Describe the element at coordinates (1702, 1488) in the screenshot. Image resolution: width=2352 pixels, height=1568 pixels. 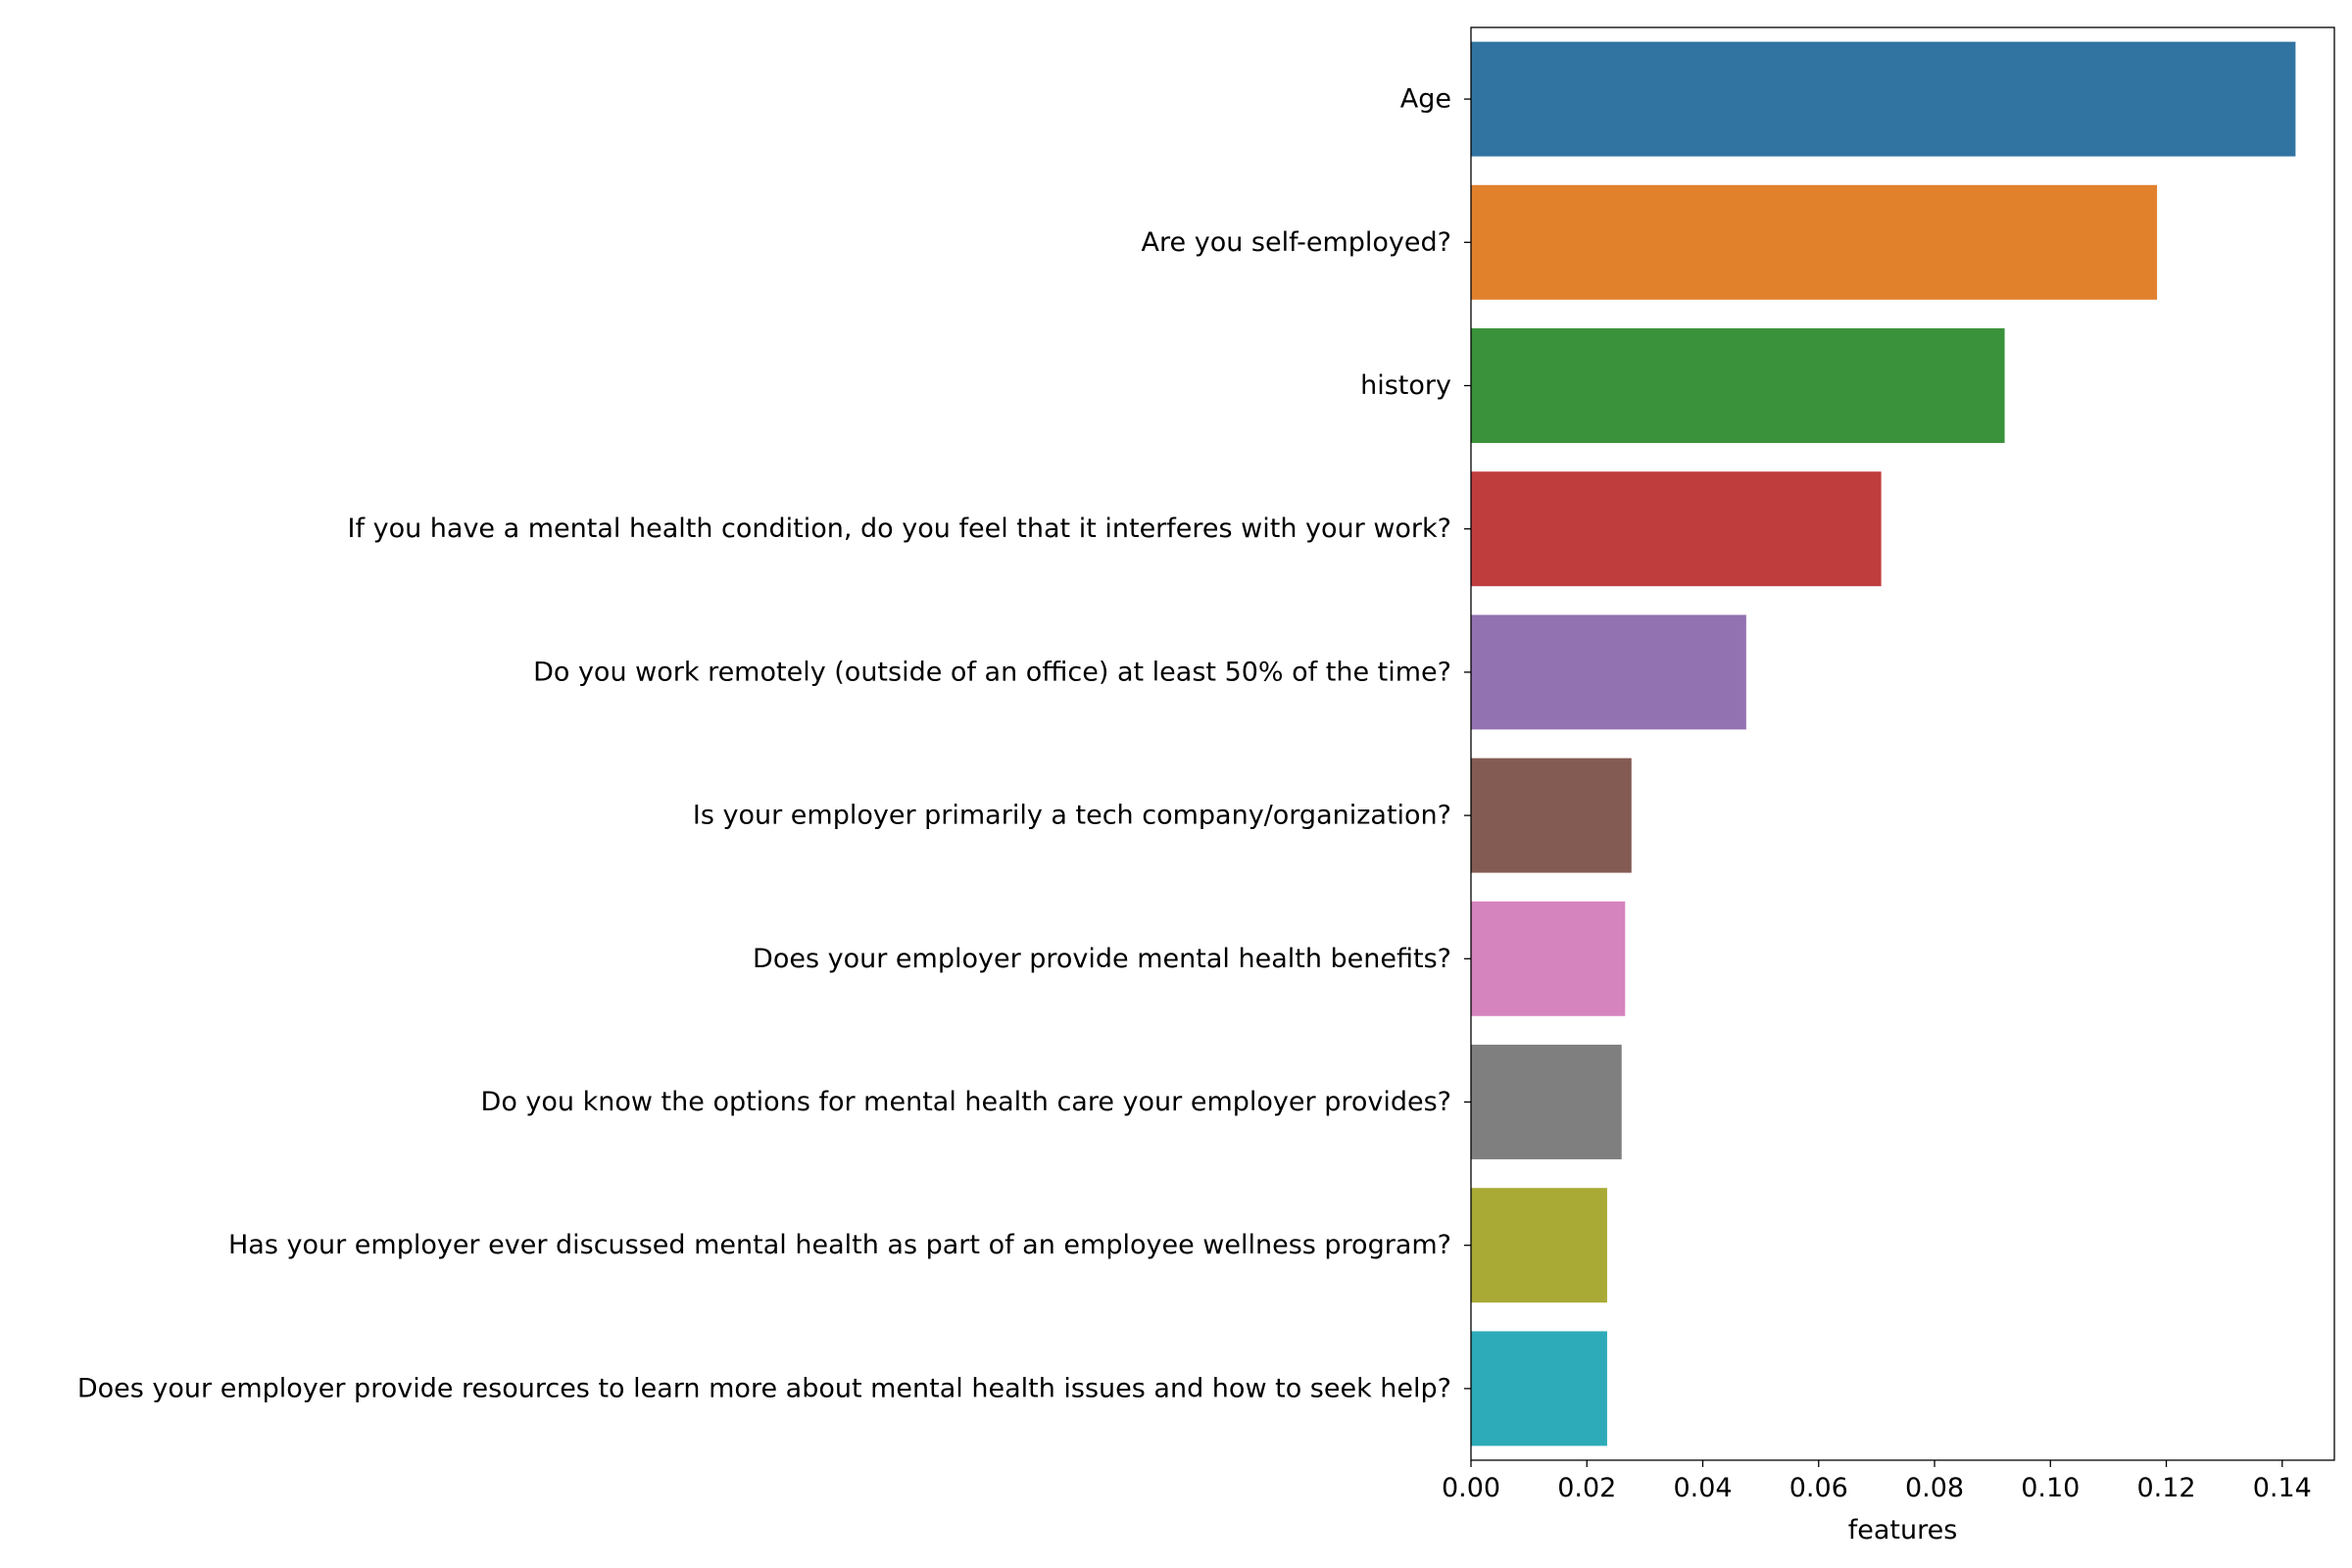
I see `x-tick-label: 0.04` at that location.